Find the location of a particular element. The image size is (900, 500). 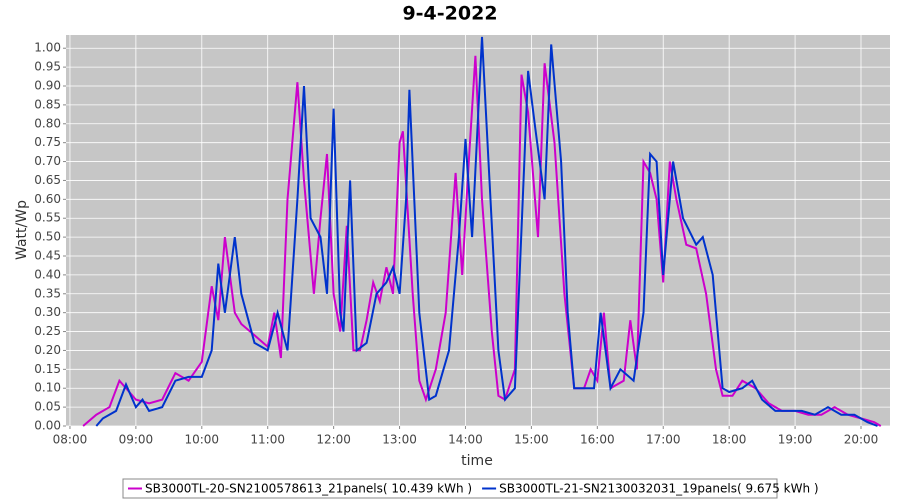

y-tick-label: 0.55 is located at coordinates (47, 218).